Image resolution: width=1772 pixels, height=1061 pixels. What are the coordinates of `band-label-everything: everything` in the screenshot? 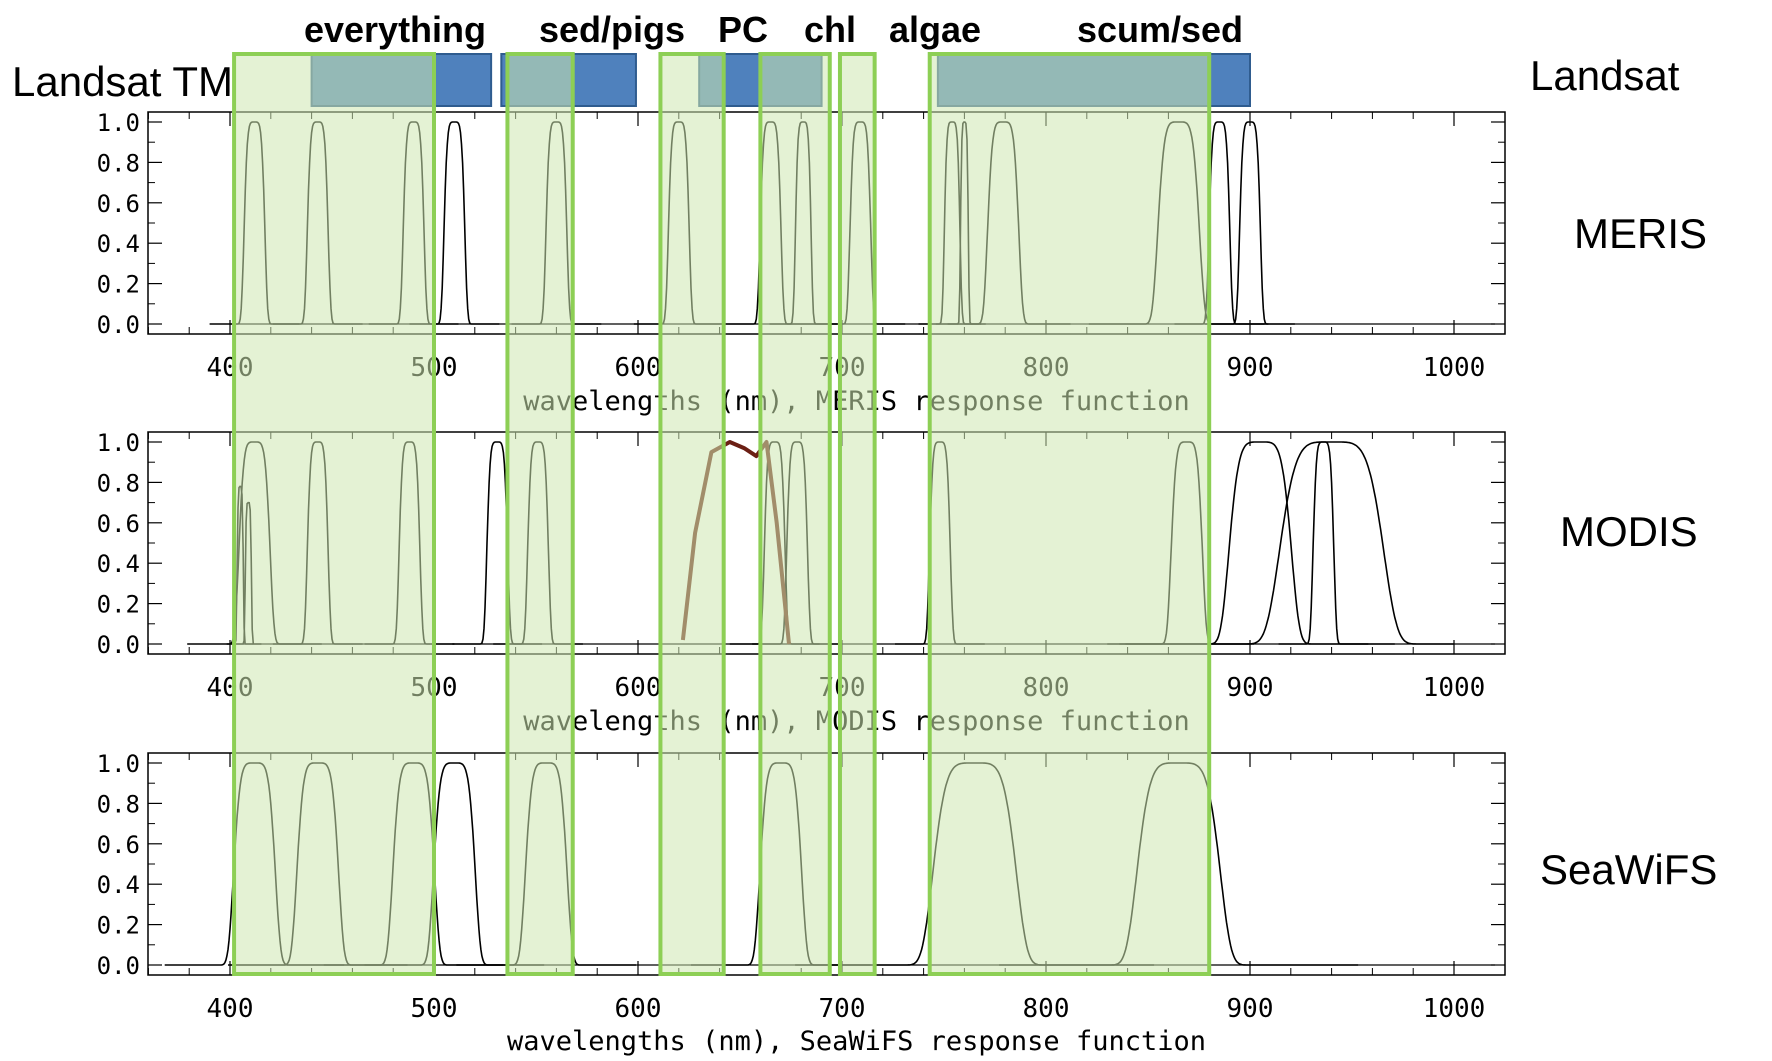 It's located at (395, 29).